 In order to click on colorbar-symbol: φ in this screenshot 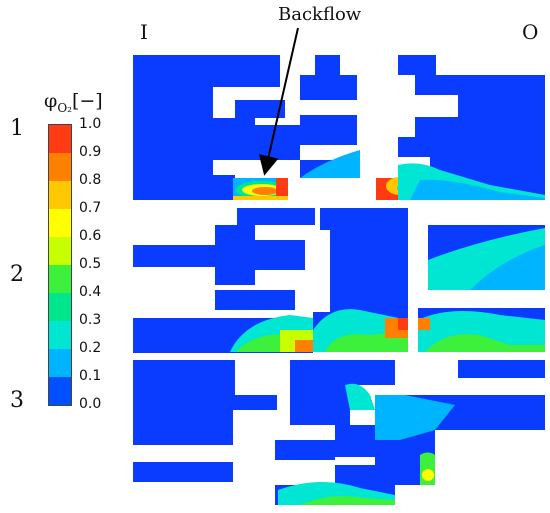, I will do `click(51, 101)`.